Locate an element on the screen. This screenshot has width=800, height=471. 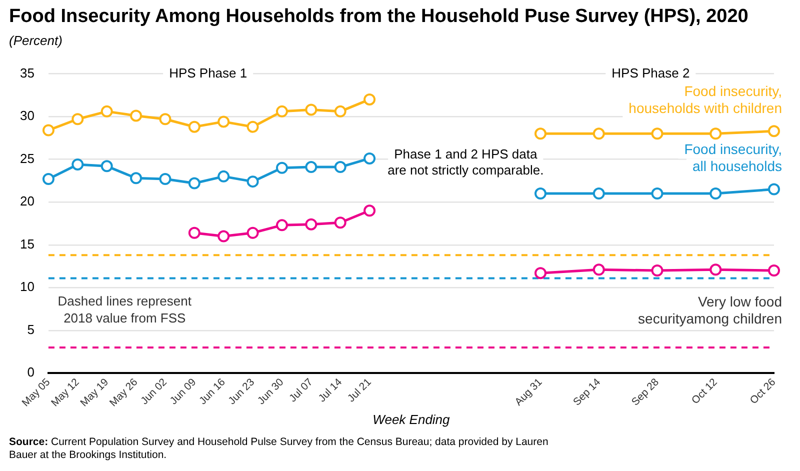
y-tick-label: 30 is located at coordinates (27, 116).